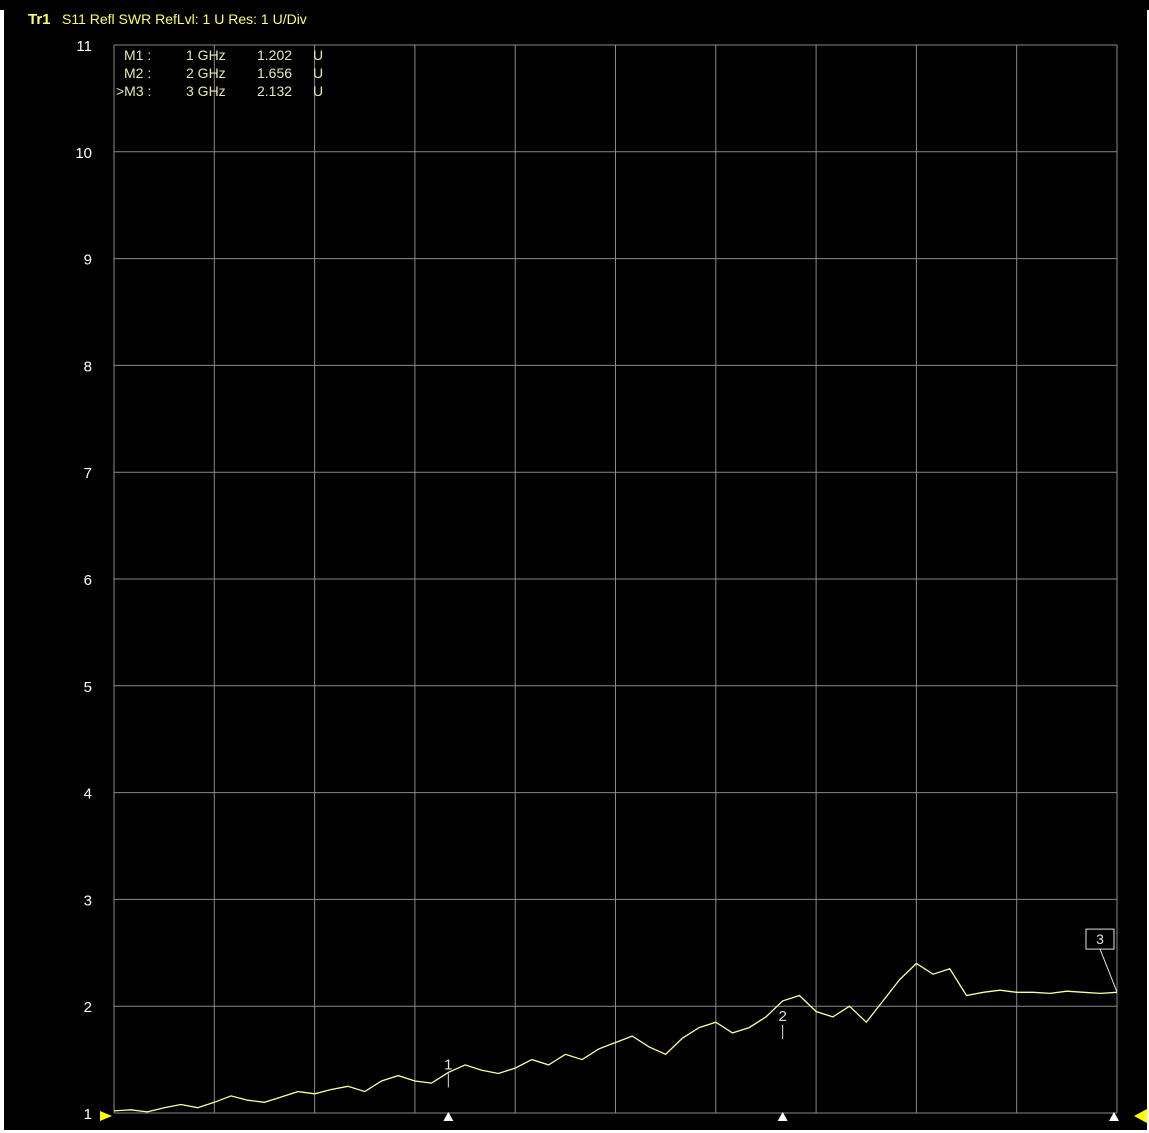 The width and height of the screenshot is (1149, 1133). I want to click on marker-labels: 1 2 3, so click(781, 1008).